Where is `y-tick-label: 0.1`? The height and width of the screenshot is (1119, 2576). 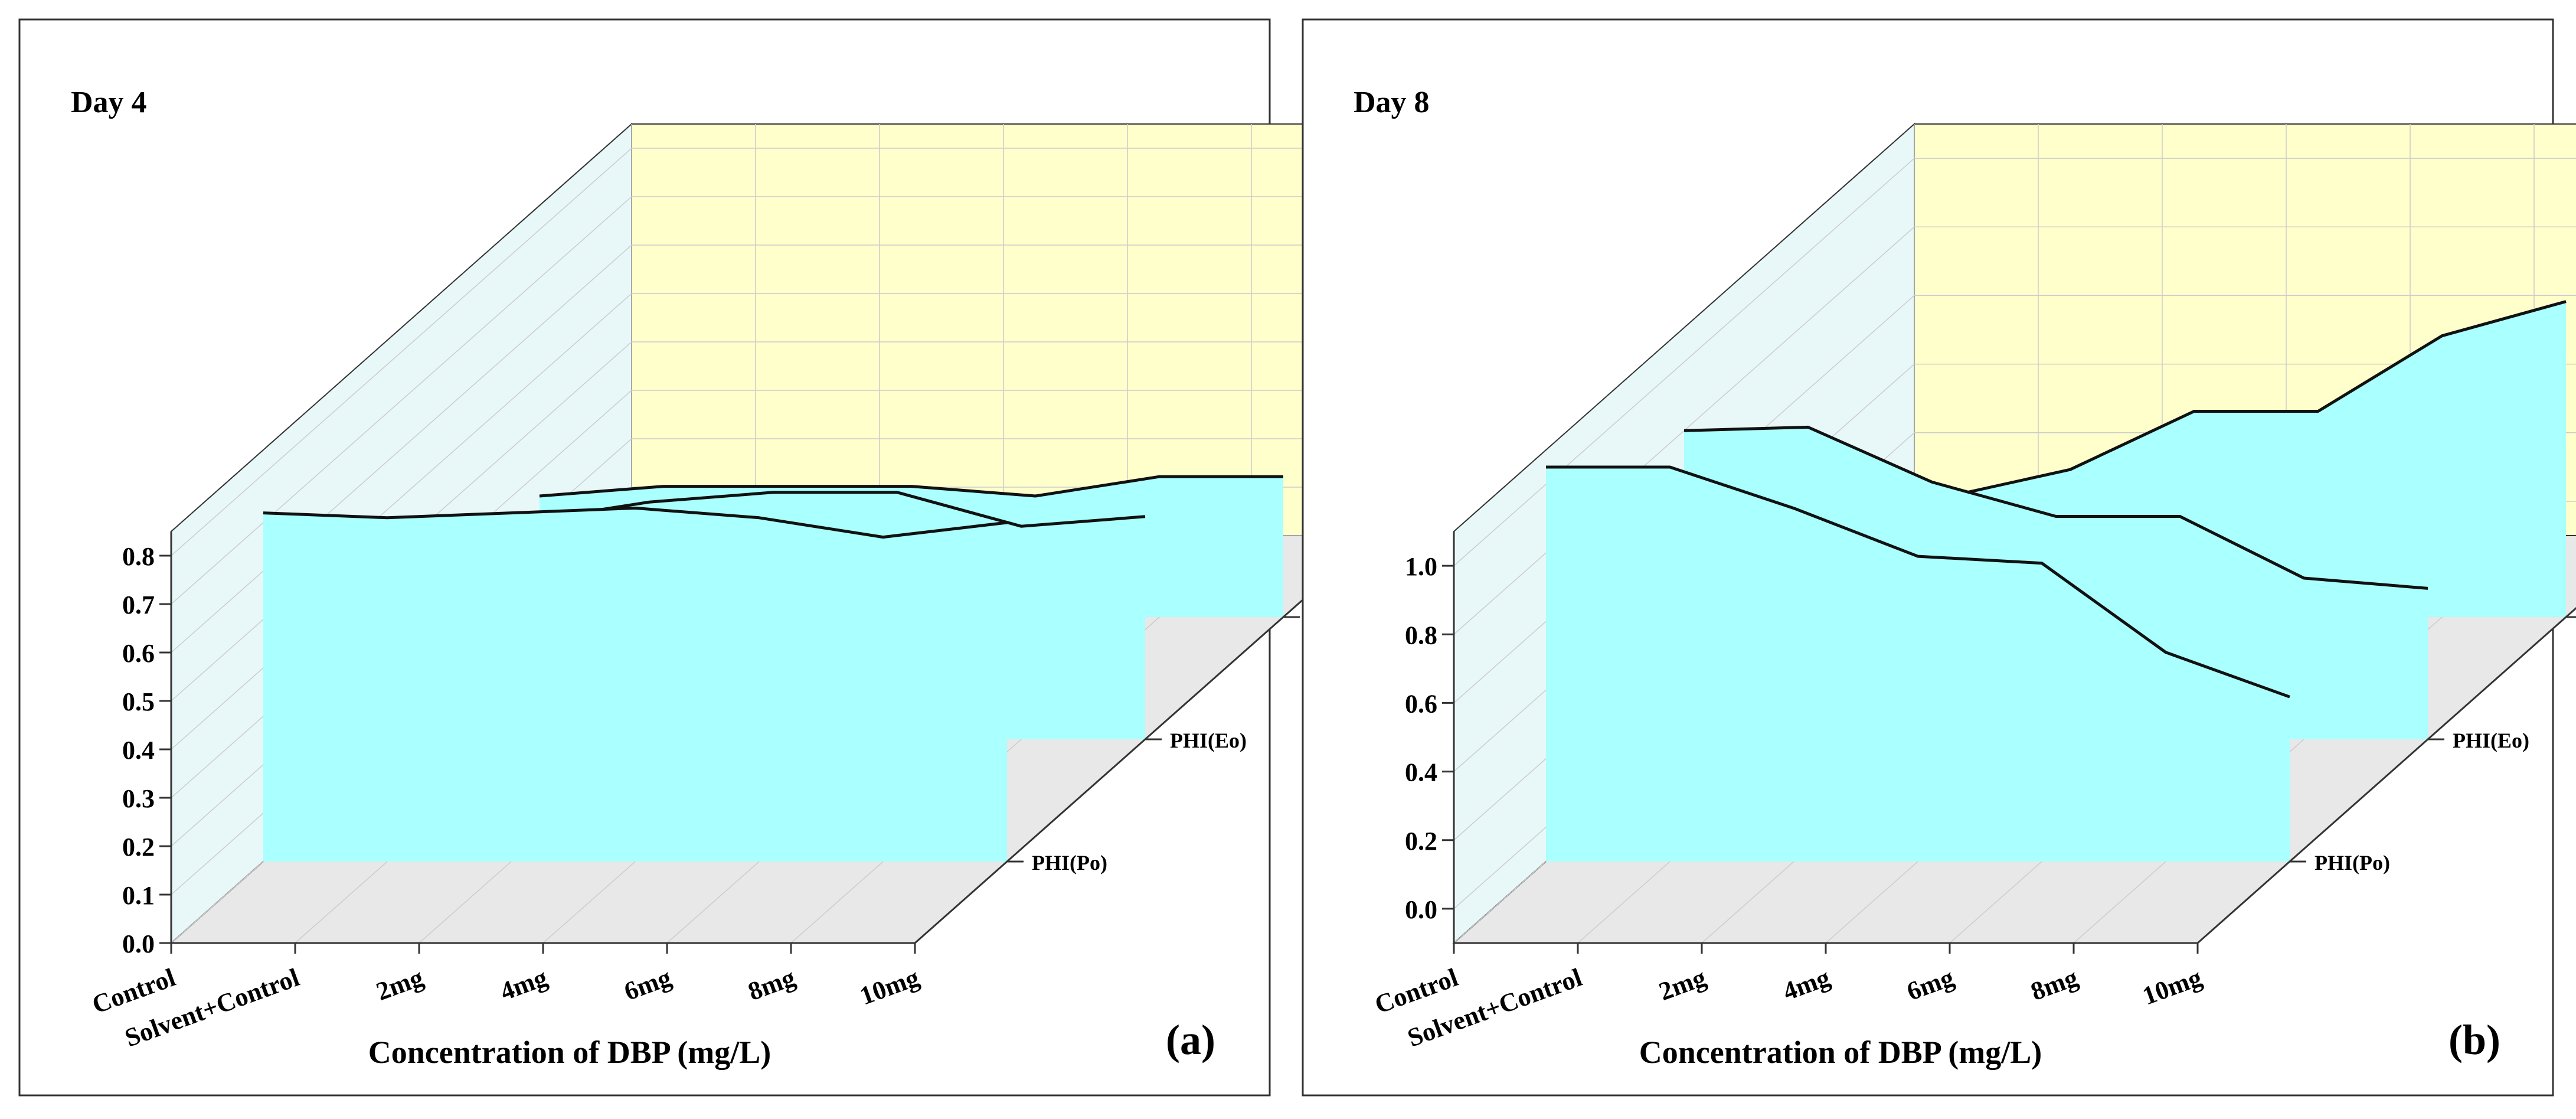 y-tick-label: 0.1 is located at coordinates (138, 896).